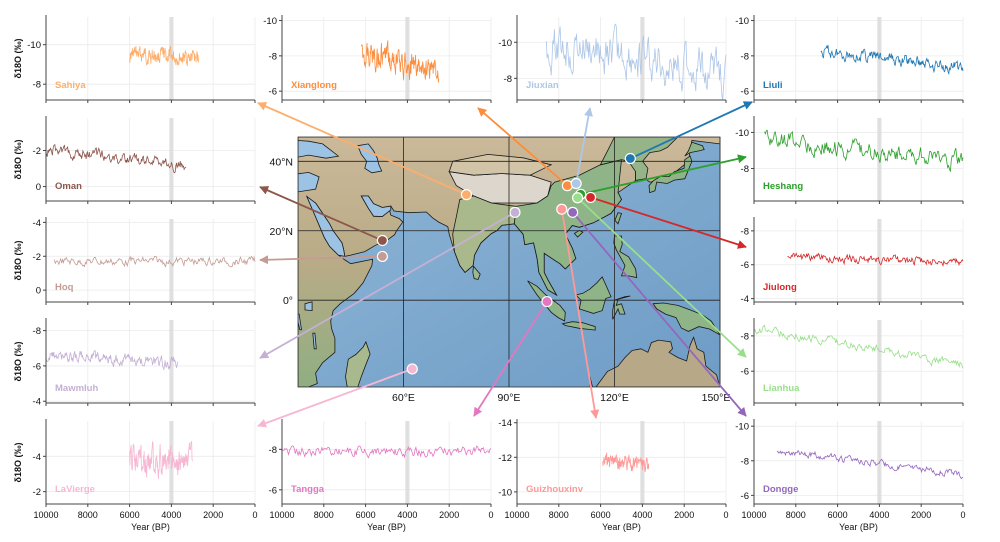 This screenshot has height=542, width=1000. I want to click on site-marker-guizhouxinv, so click(562, 209).